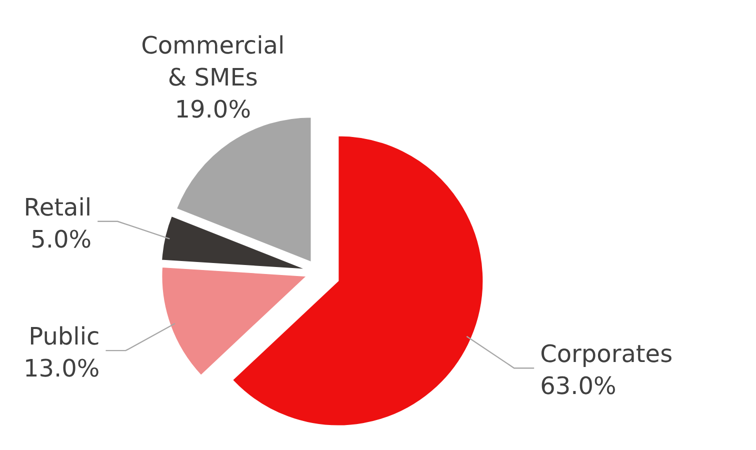  I want to click on slice-label: Commercial & SMEs, so click(213, 61).